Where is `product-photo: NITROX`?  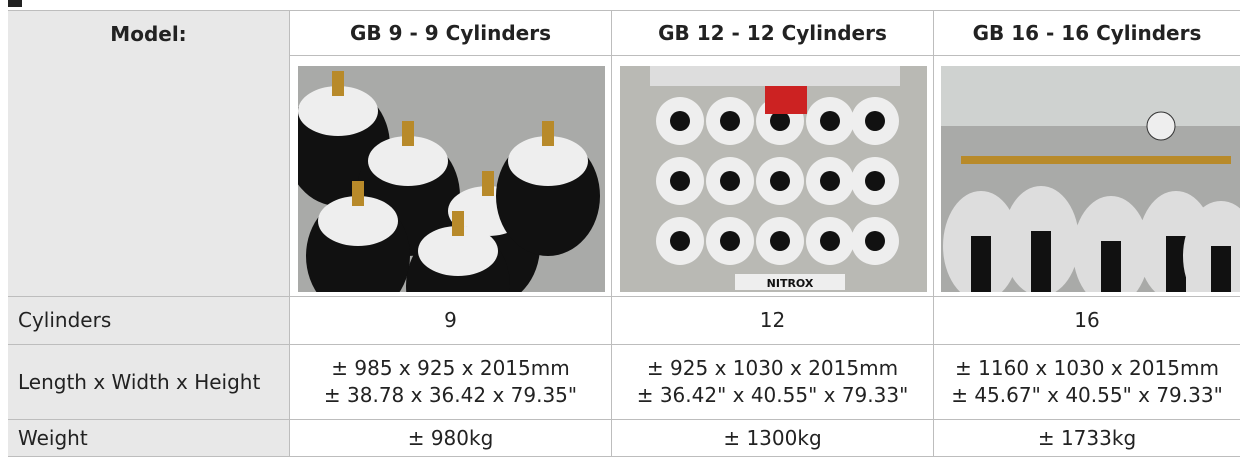 product-photo: NITROX is located at coordinates (773, 179).